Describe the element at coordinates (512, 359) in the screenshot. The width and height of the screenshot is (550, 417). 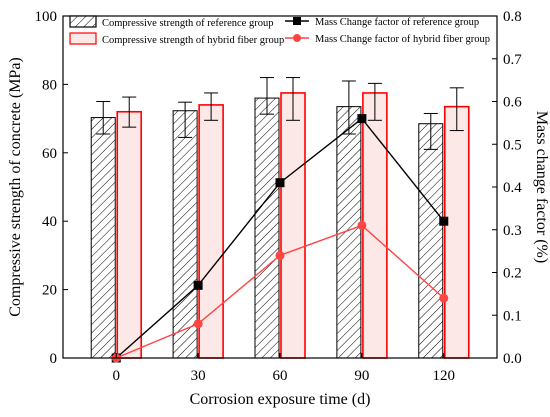
I see `y-right-tick-label: 0.0` at that location.